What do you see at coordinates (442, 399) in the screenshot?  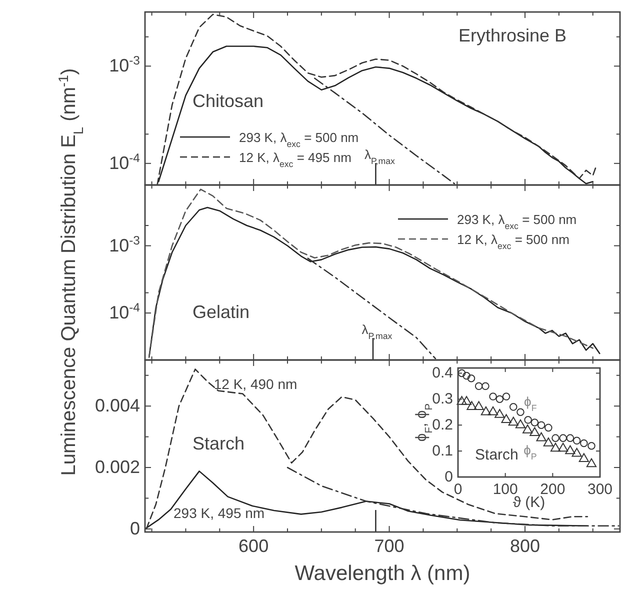 I see `y-tick-label: 0.3` at bounding box center [442, 399].